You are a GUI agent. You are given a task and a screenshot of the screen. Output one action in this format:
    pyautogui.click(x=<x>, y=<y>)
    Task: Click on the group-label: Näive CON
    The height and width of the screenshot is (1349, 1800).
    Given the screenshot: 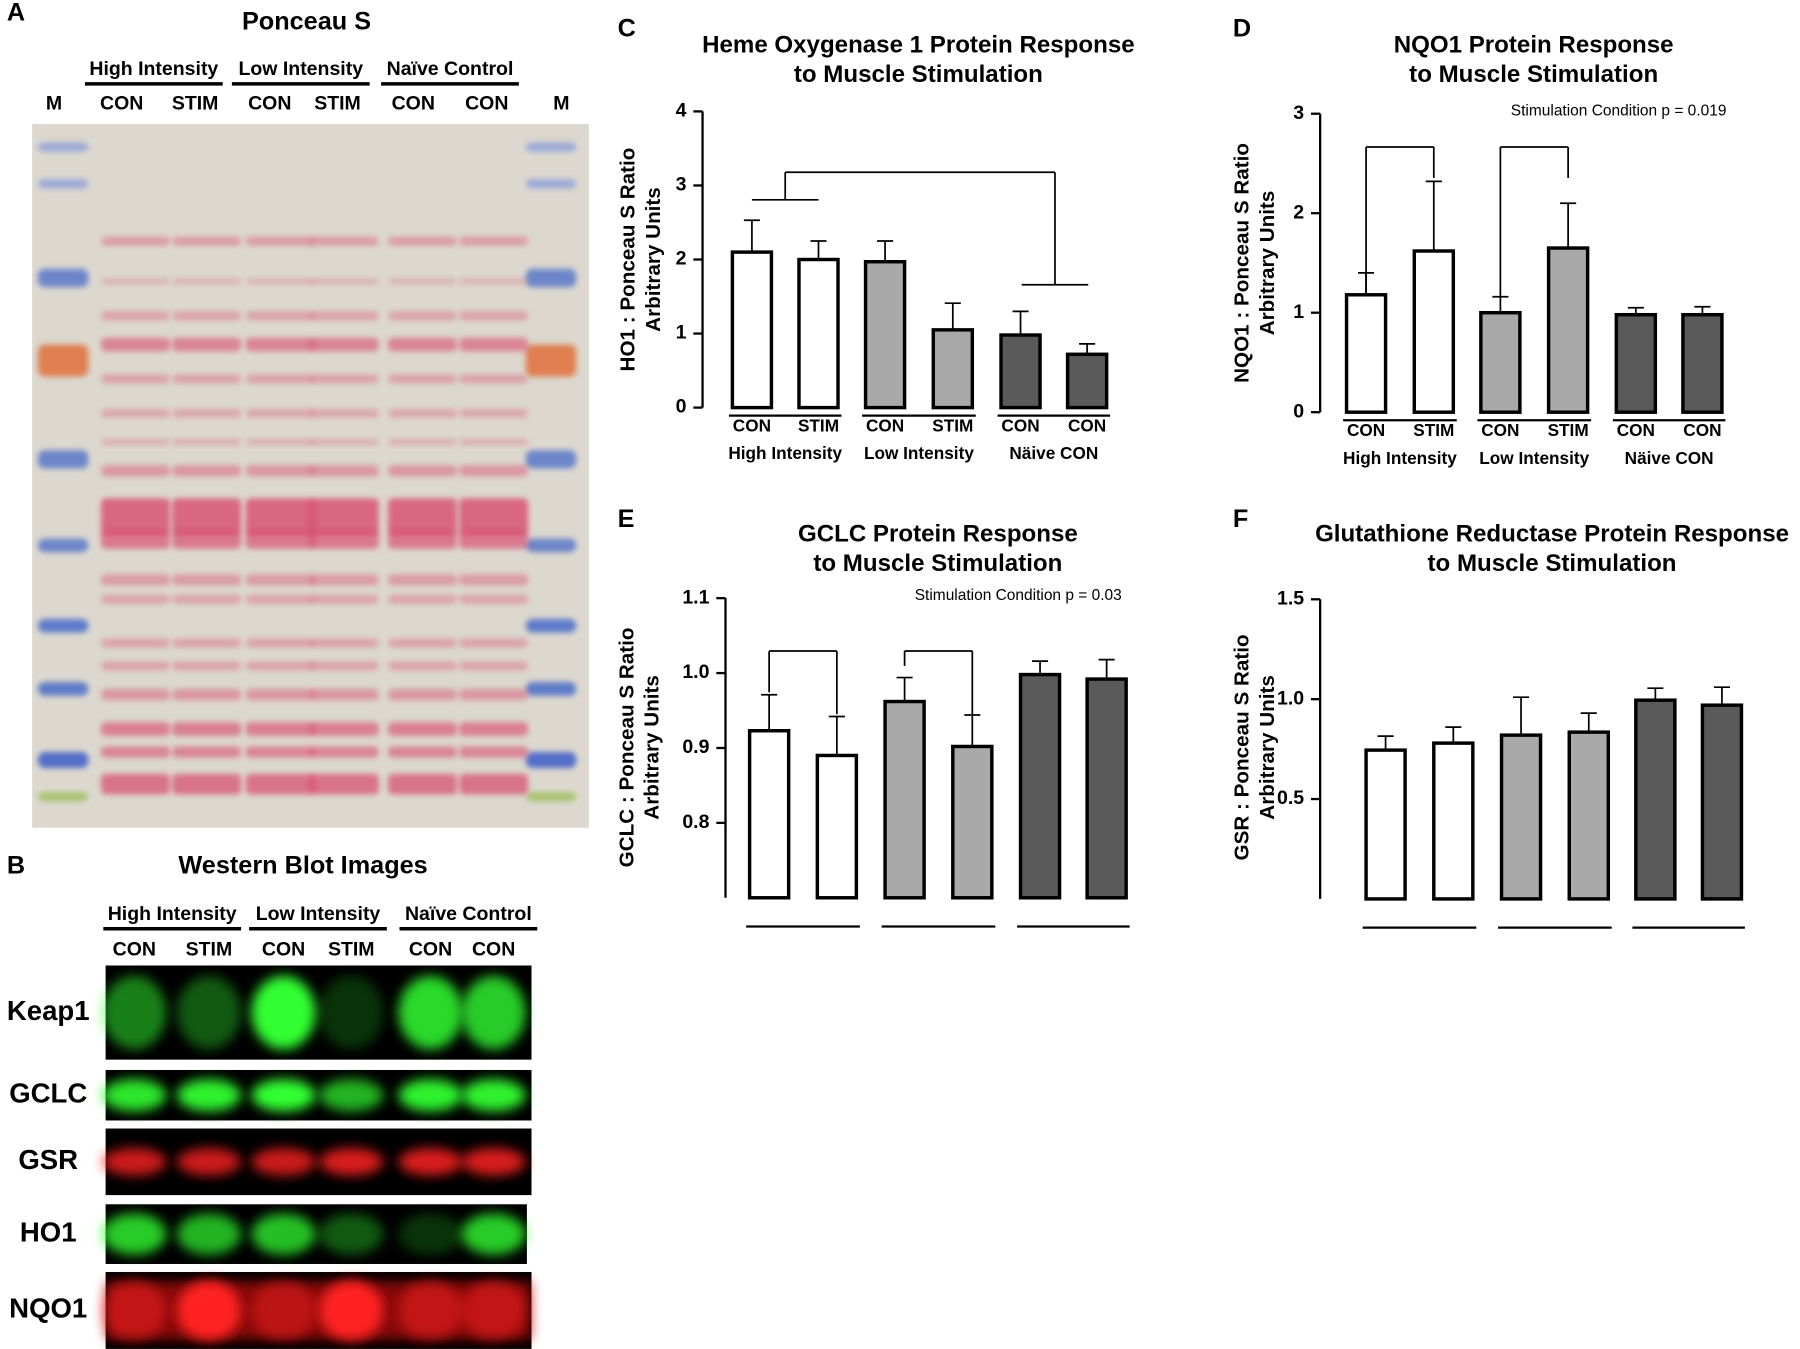 What is the action you would take?
    pyautogui.click(x=1053, y=453)
    